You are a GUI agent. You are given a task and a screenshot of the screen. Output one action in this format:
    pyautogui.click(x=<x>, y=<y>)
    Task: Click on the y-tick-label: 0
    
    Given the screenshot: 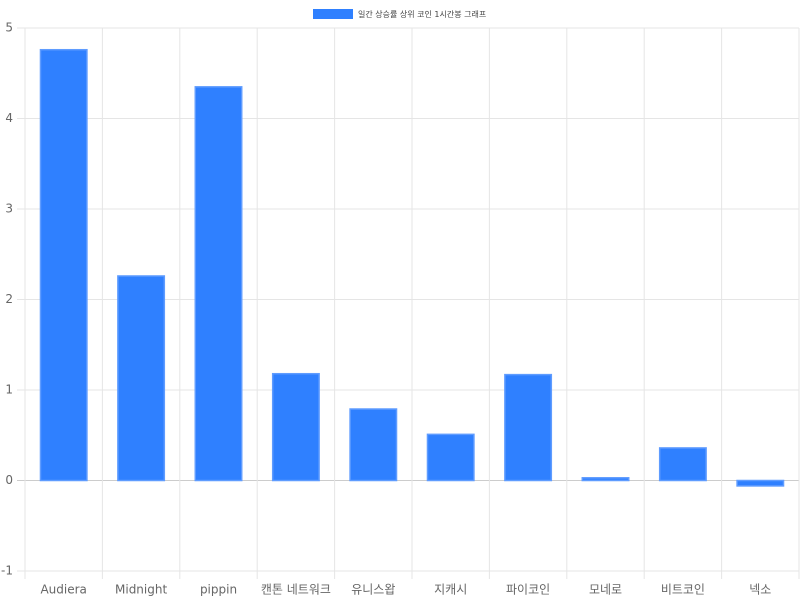 What is the action you would take?
    pyautogui.click(x=9, y=480)
    